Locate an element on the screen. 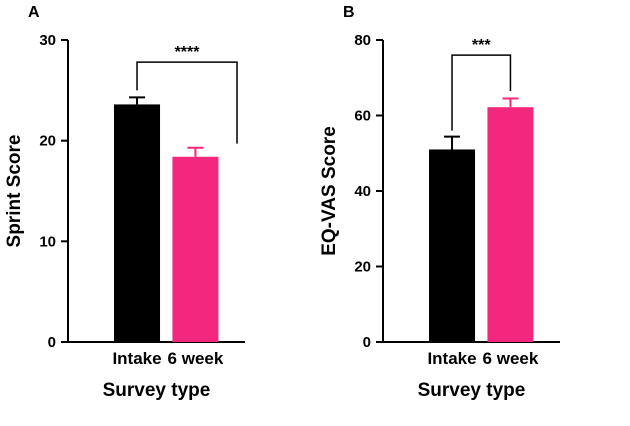 The width and height of the screenshot is (630, 426). panel-a-label: A is located at coordinates (34, 12).